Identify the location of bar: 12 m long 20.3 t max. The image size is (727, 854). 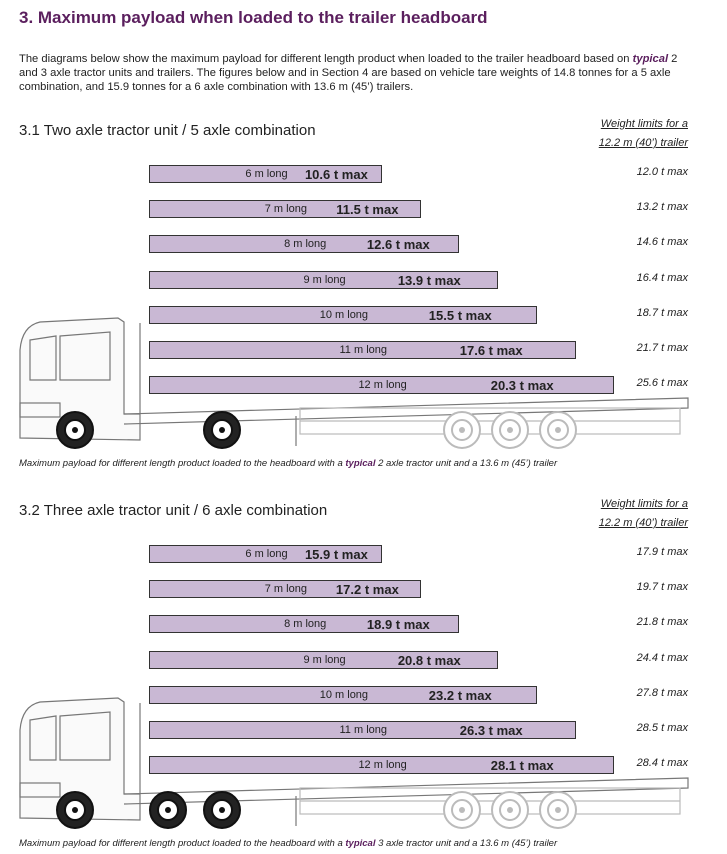
(382, 385).